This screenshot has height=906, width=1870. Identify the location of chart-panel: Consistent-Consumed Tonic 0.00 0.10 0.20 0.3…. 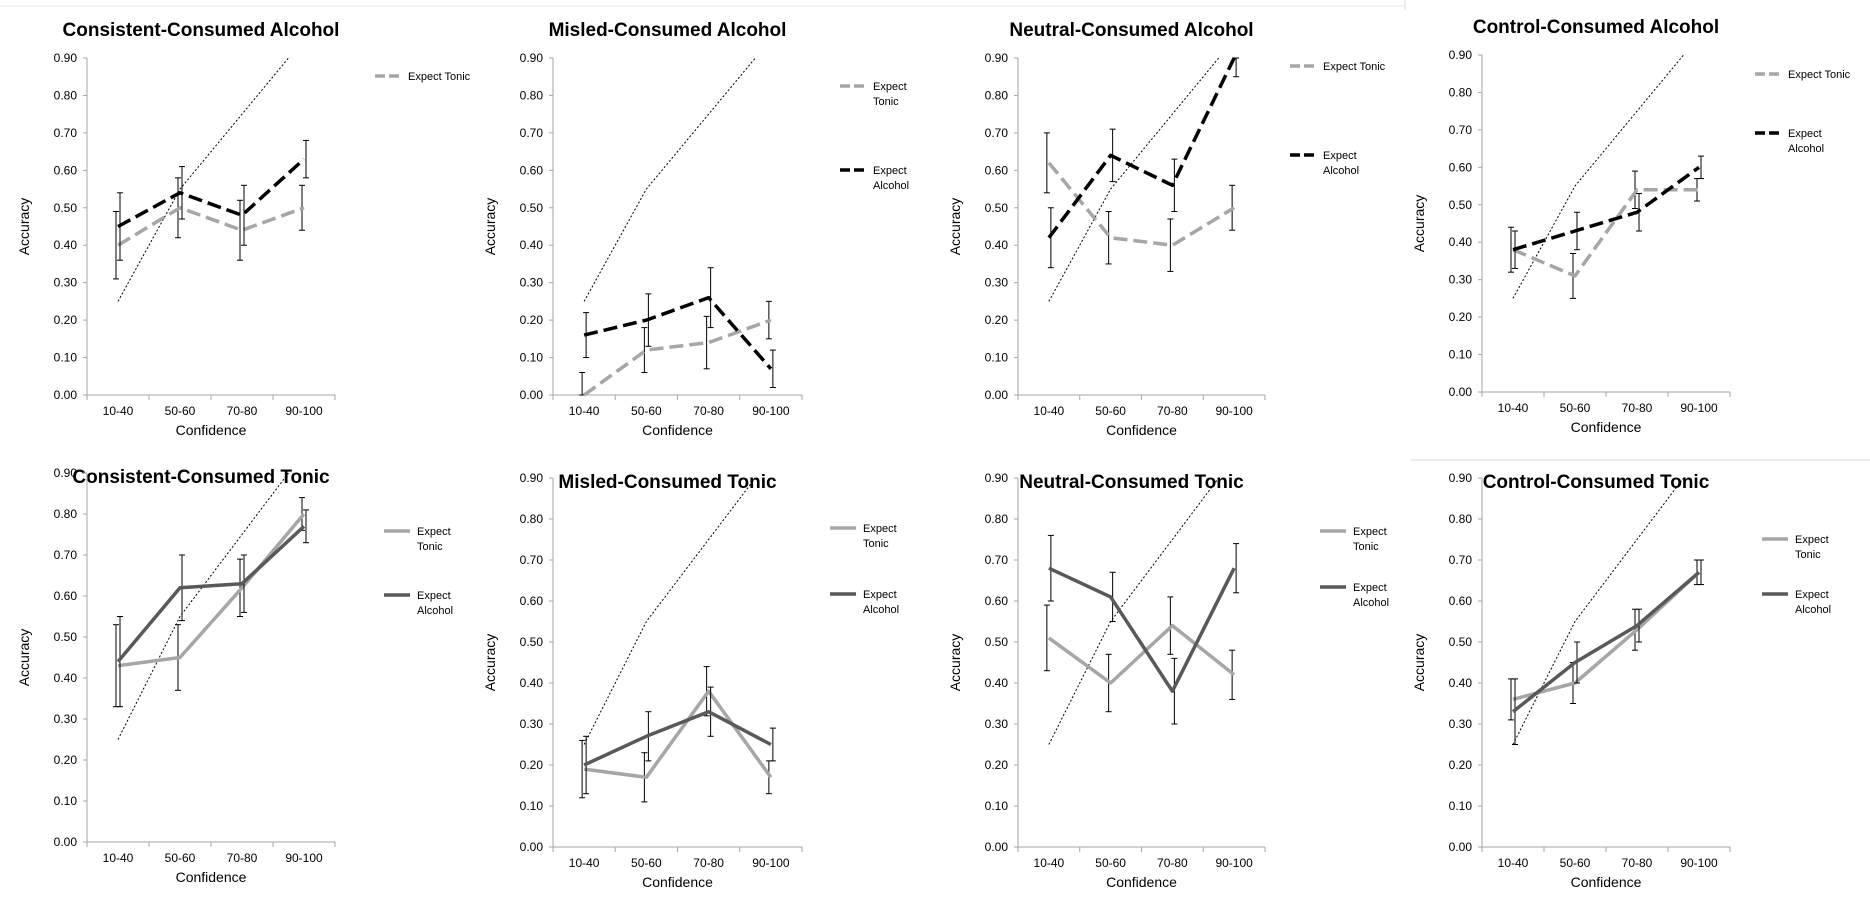
(234, 675).